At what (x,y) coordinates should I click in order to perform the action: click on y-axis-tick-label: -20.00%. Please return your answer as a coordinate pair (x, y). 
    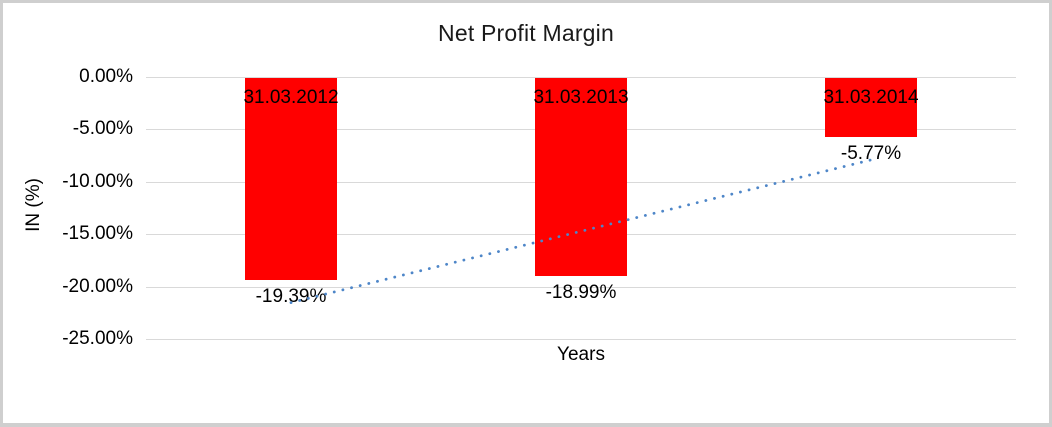
    Looking at the image, I should click on (97, 286).